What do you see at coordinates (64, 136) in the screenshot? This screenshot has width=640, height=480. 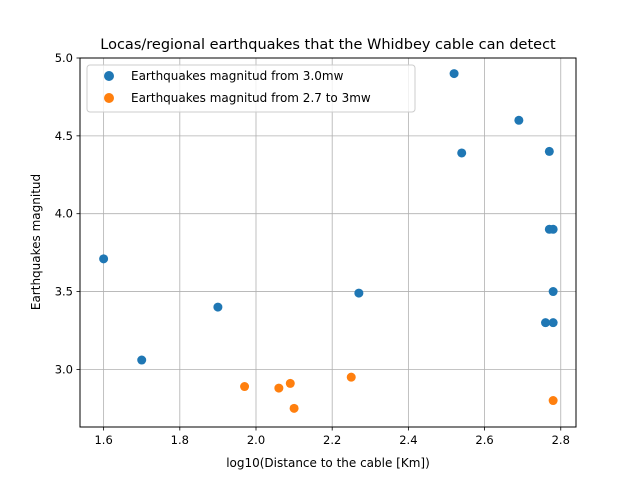 I see `y-tick-label: 4.5` at bounding box center [64, 136].